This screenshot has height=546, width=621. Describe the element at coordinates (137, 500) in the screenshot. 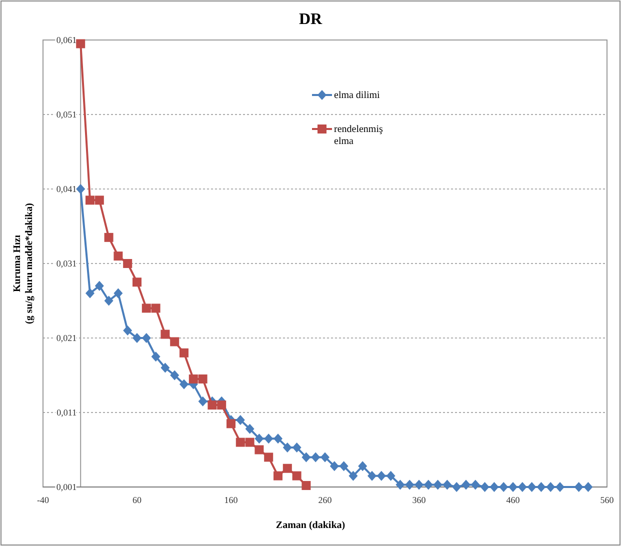

I see `x-tick-label: 60` at that location.